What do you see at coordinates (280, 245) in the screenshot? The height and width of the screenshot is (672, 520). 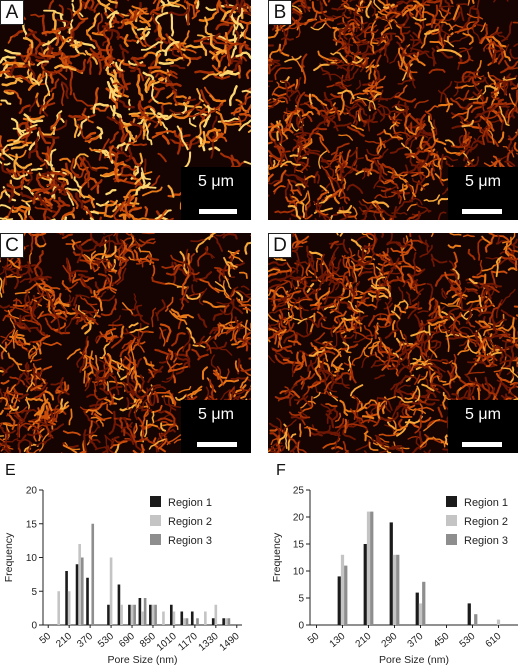 I see `panel-label: D` at bounding box center [280, 245].